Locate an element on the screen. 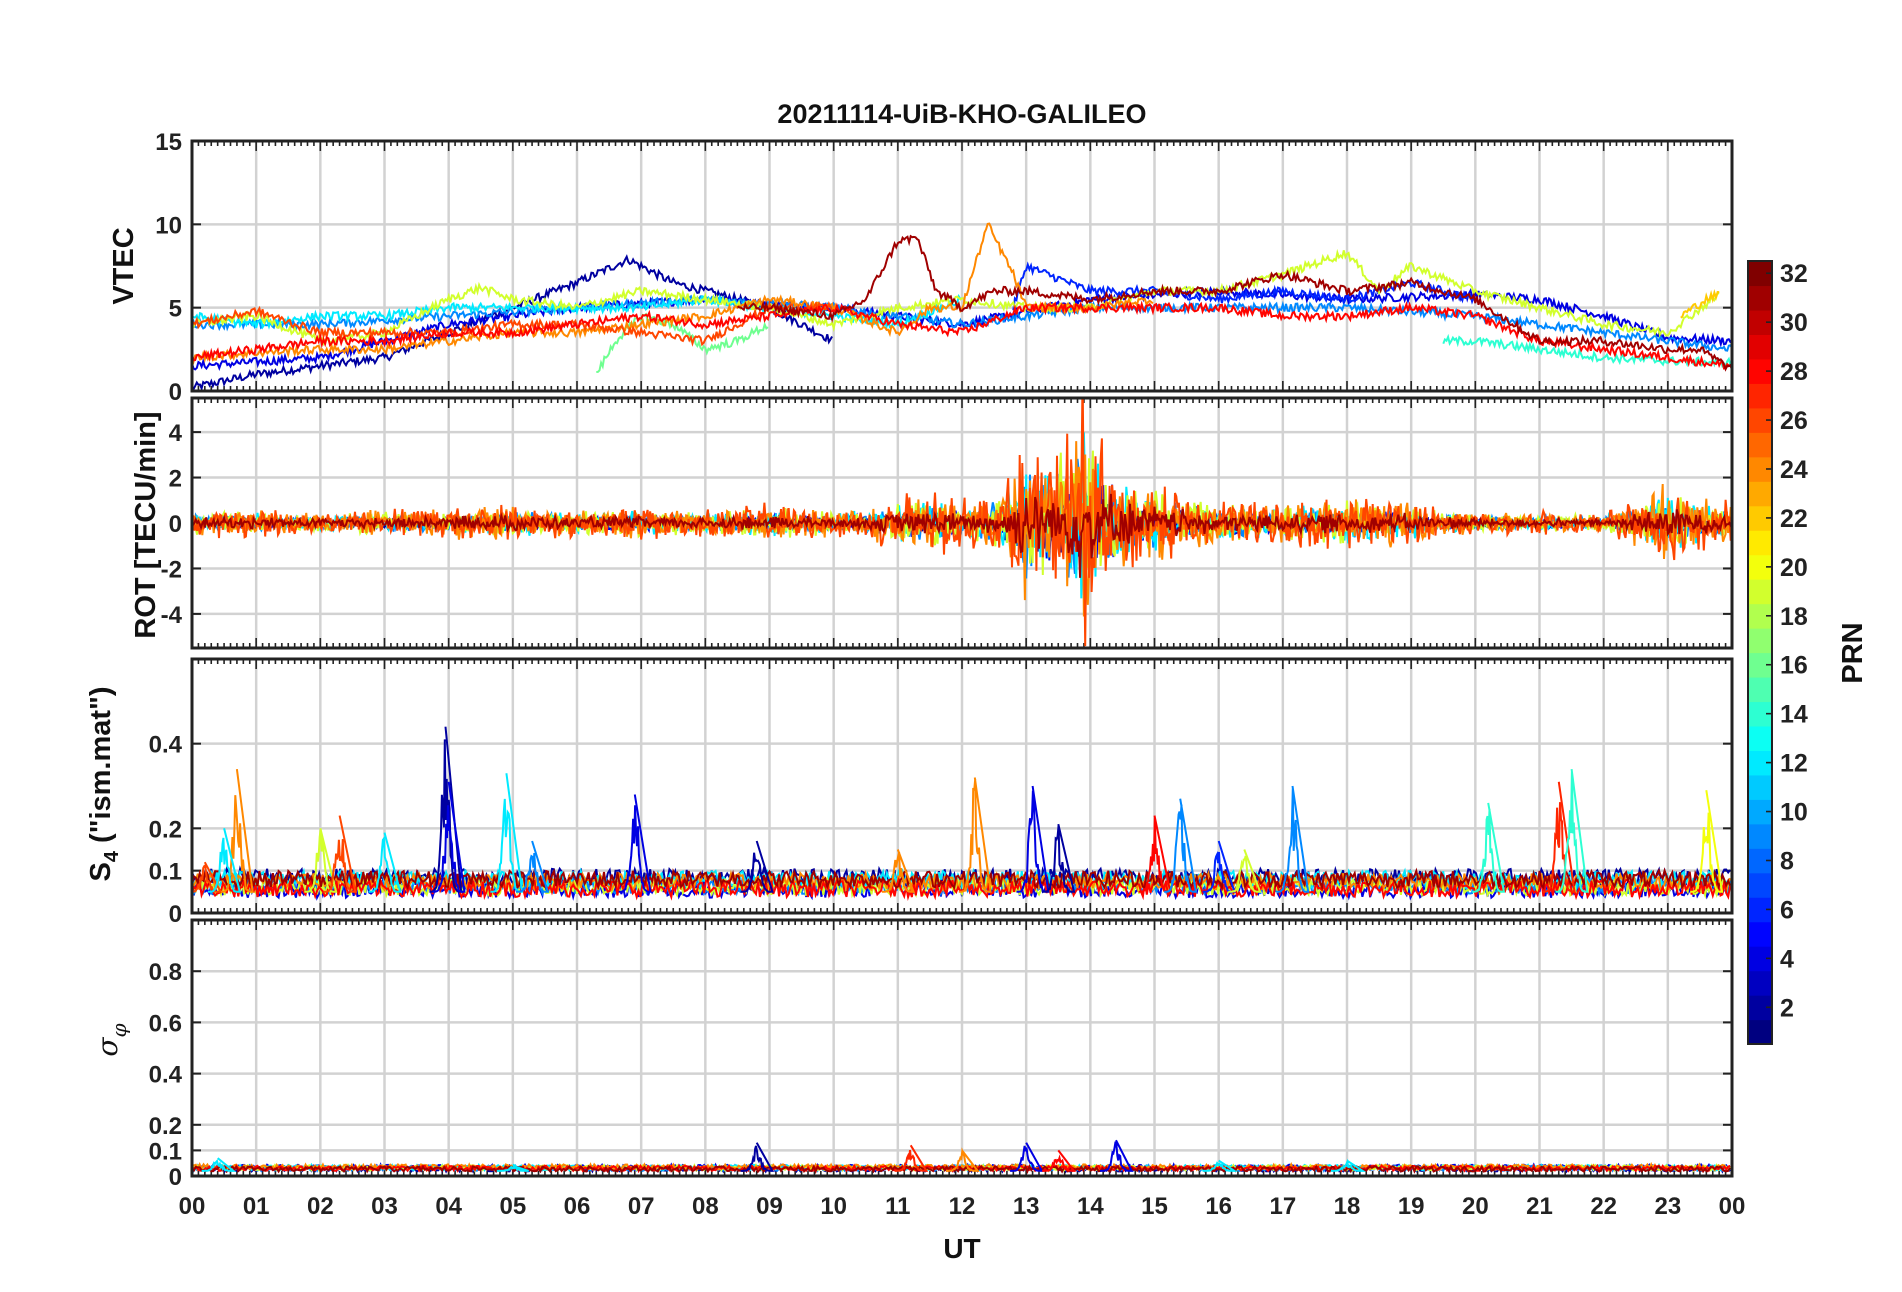 The height and width of the screenshot is (1292, 1902). x-tick-label: 10 is located at coordinates (833, 1206).